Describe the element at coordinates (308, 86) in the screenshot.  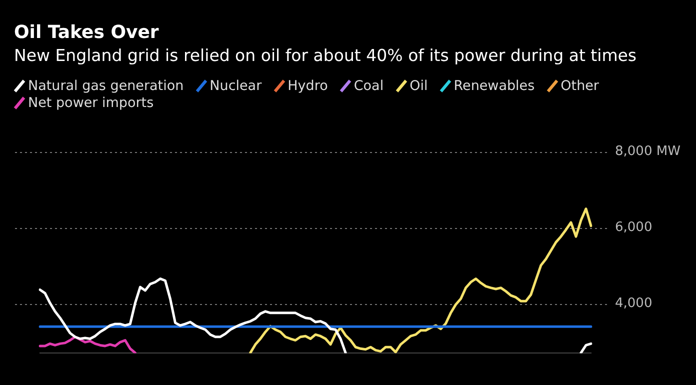
I see `legend-label: Hydro` at that location.